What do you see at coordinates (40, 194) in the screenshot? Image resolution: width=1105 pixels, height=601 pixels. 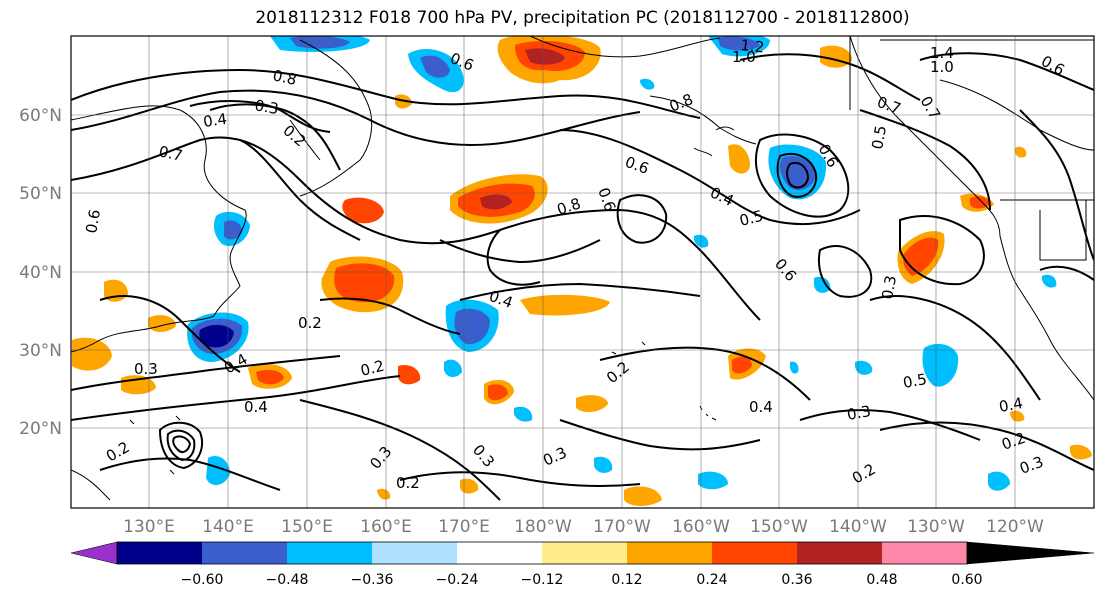 I see `lat-label: 50°N` at bounding box center [40, 194].